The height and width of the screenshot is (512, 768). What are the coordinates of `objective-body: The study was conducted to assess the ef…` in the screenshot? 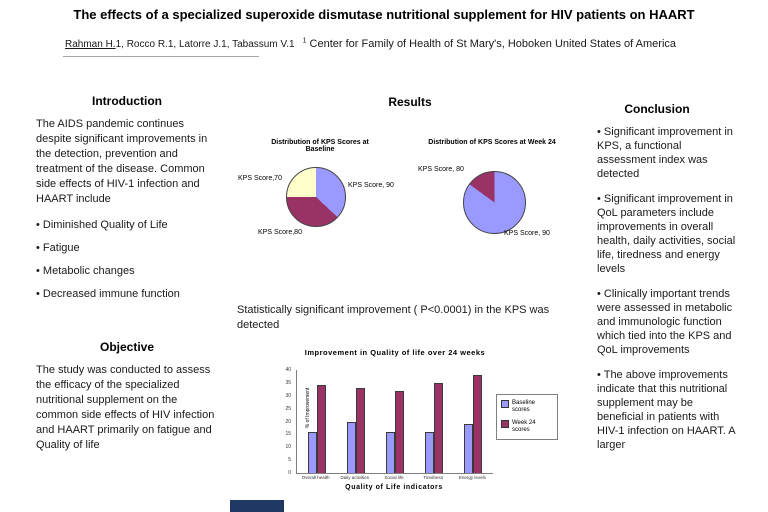 It's located at (125, 407).